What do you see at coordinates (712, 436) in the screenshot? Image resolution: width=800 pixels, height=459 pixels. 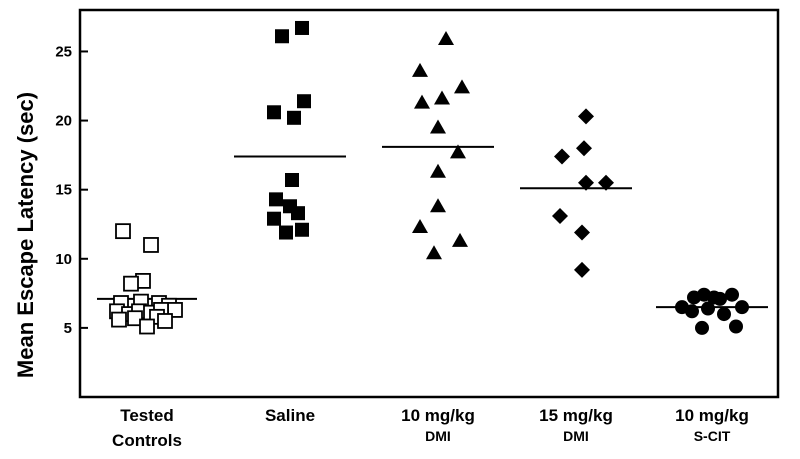 I see `category-sublabel-4: S-CIT` at bounding box center [712, 436].